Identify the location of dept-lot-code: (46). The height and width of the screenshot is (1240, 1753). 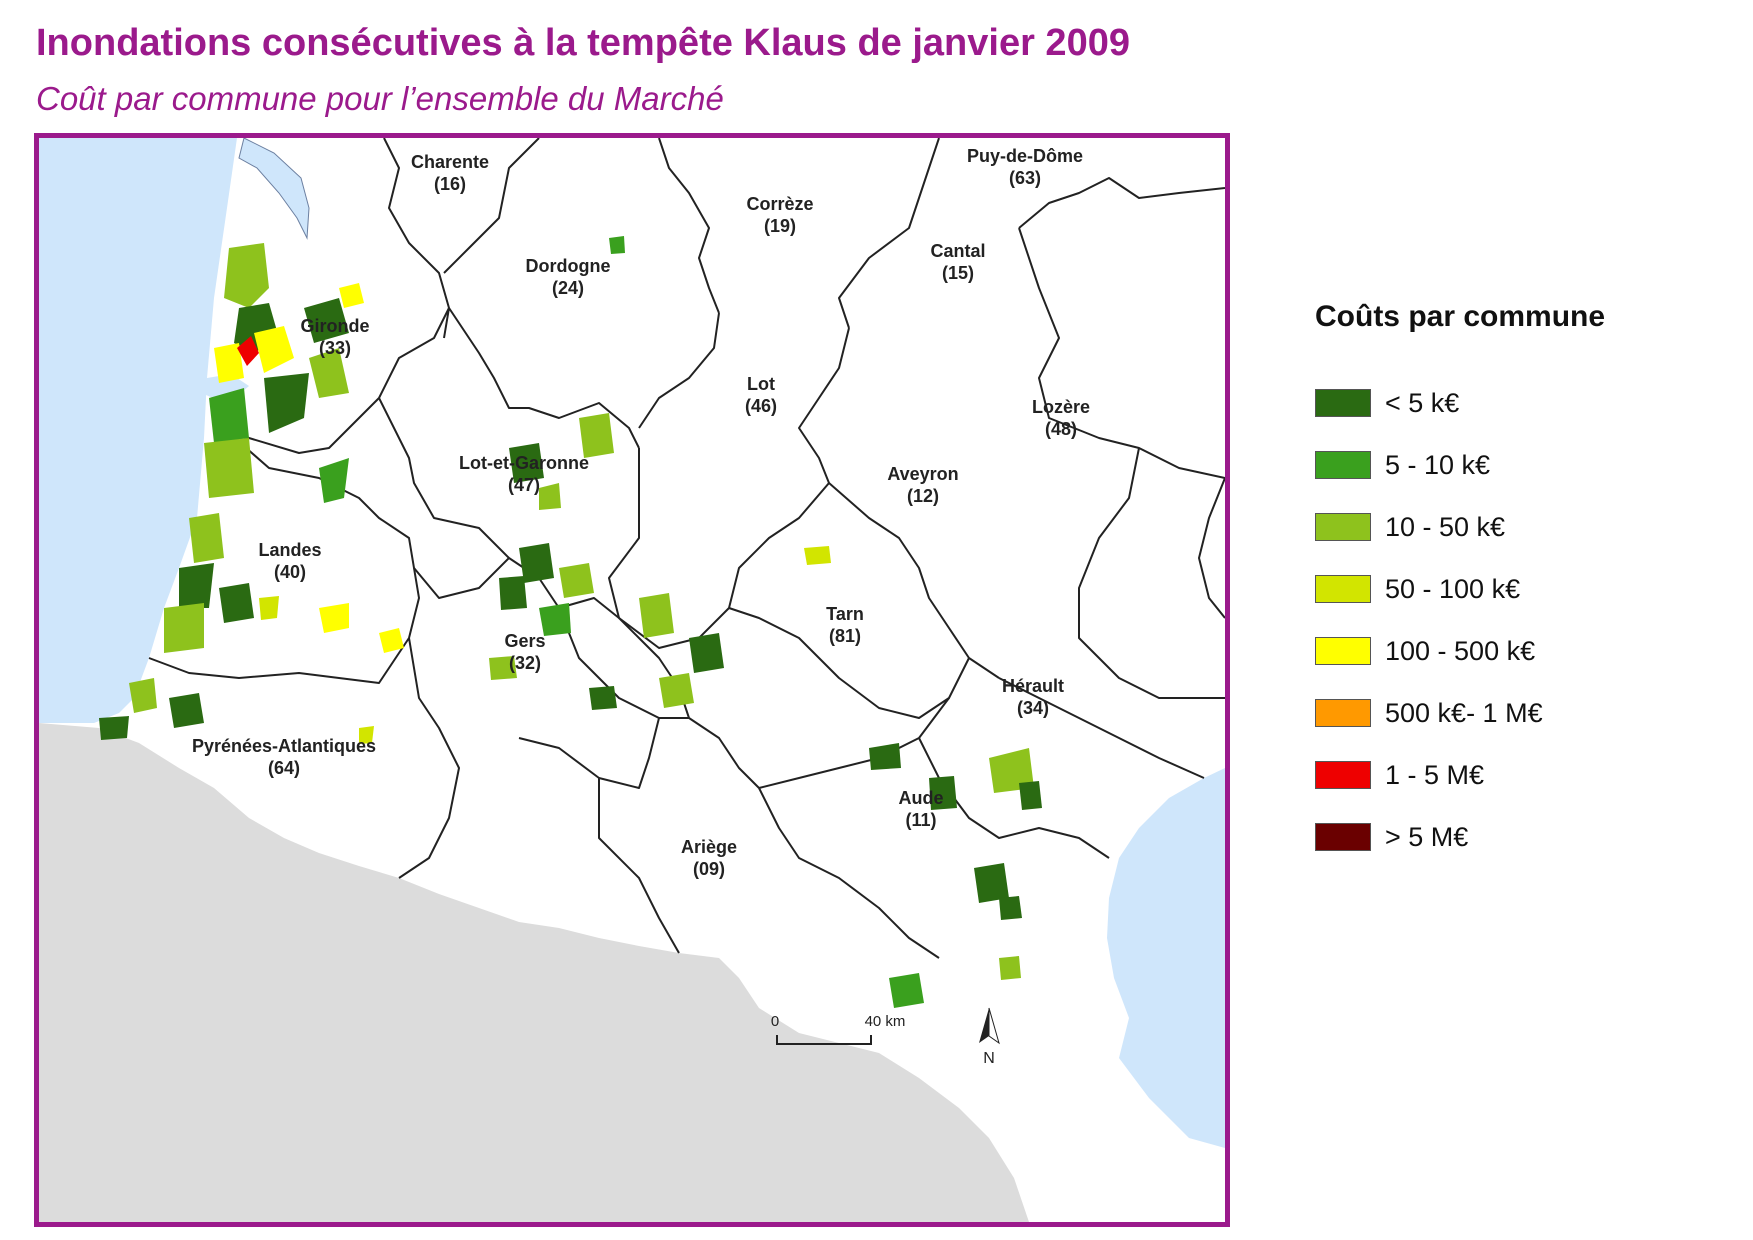
(761, 406).